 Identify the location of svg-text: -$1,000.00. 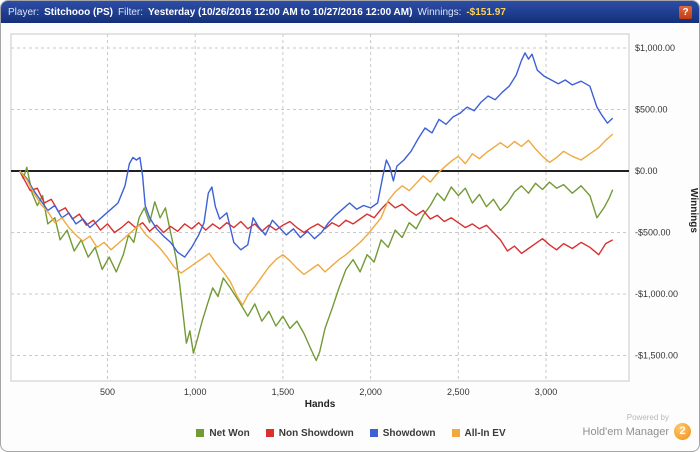
(656, 294).